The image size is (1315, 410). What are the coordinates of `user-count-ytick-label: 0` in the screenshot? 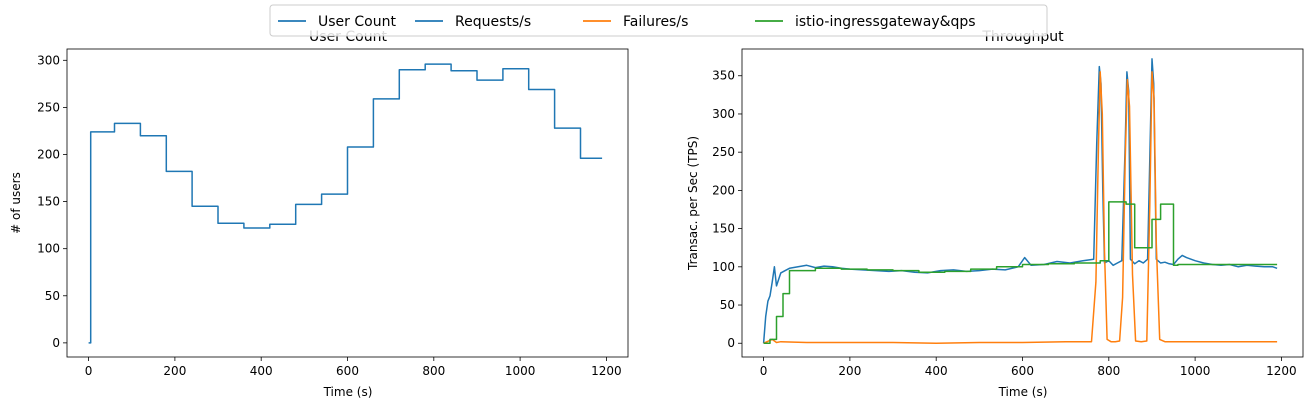 It's located at (56, 343).